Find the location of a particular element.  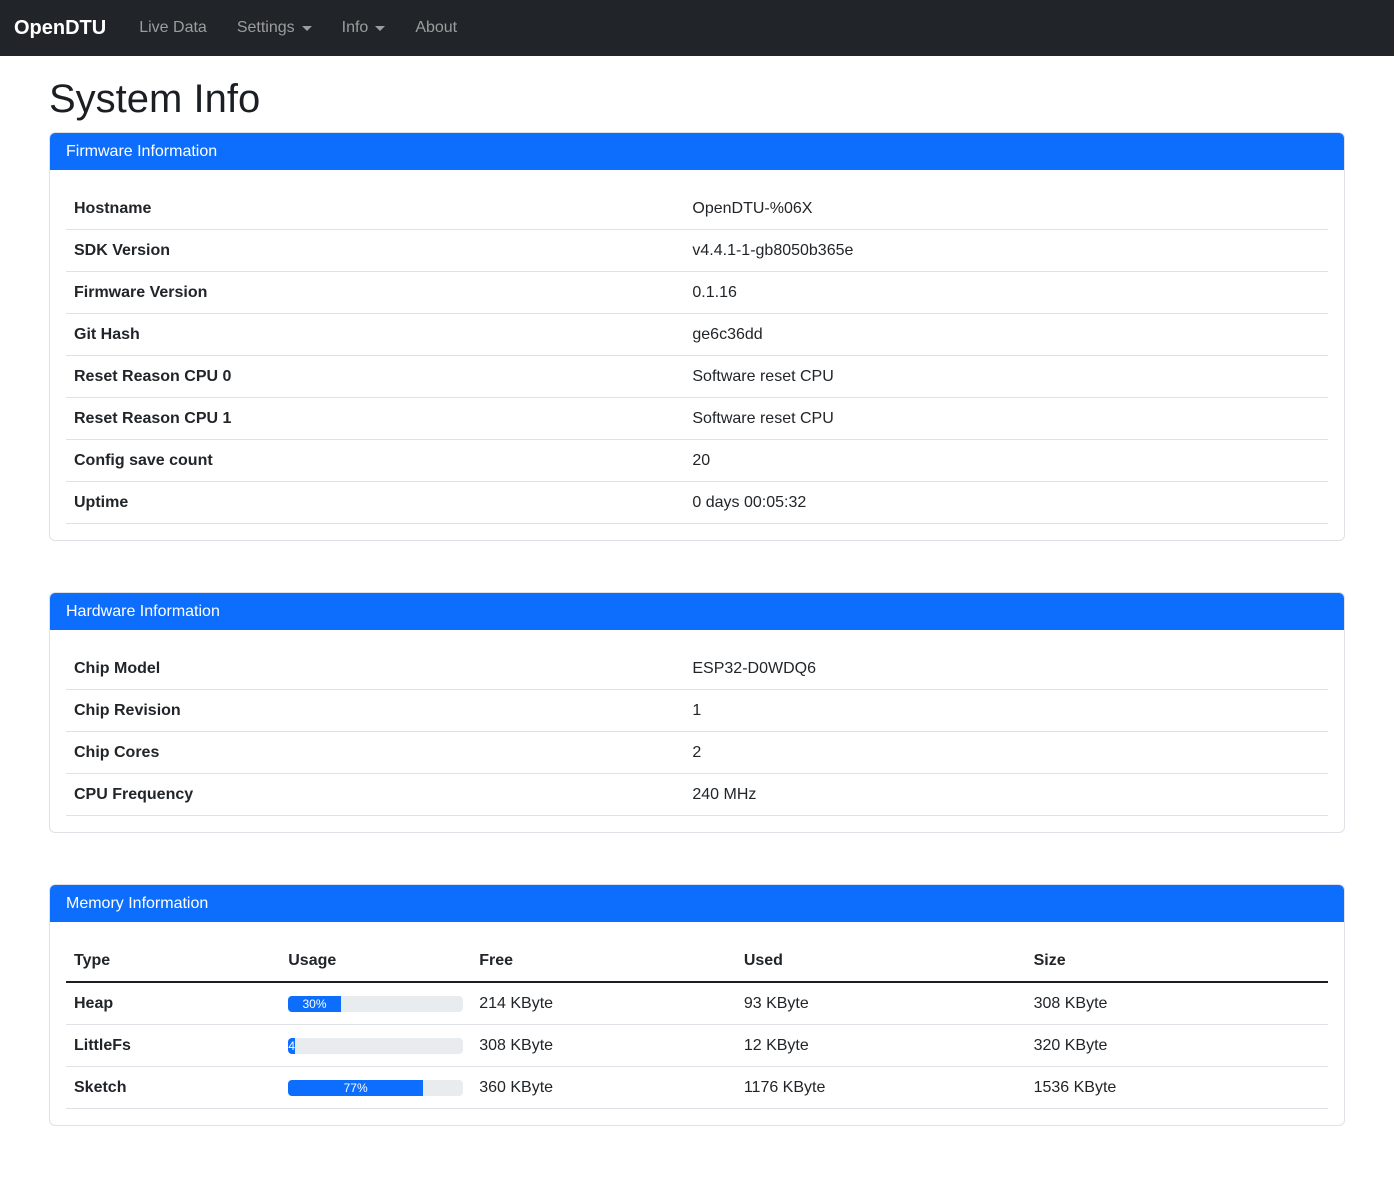

table-row: Git Hash ge6c36dd is located at coordinates (697, 334).